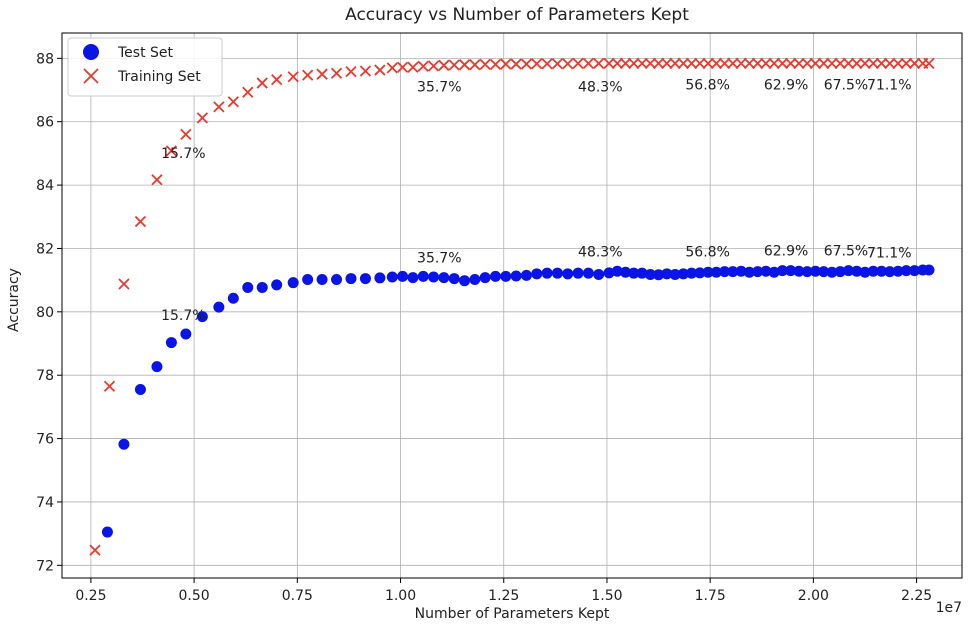 This screenshot has width=971, height=624. I want to click on x-tick-label: 2.25, so click(916, 596).